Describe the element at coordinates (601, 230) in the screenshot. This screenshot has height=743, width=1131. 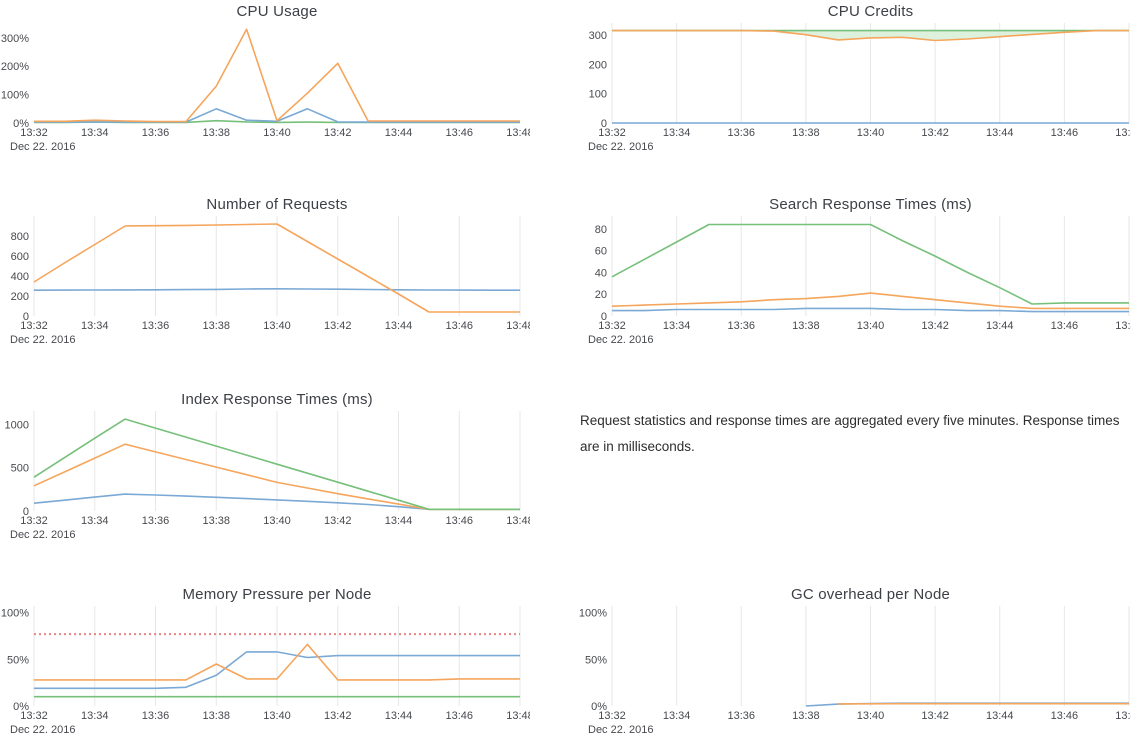
I see `y-tick-label: 80` at that location.